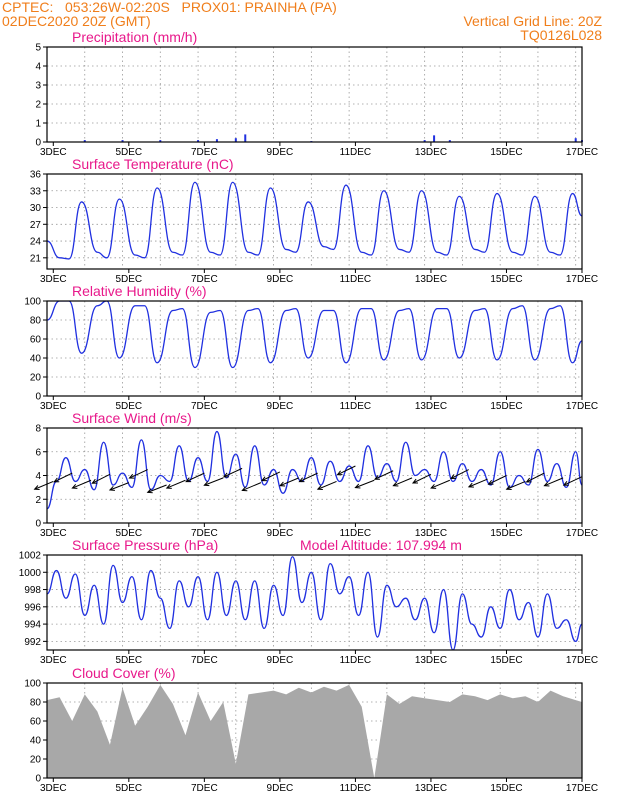 This screenshot has height=800, width=618. I want to click on y-tick-label: 21, so click(36, 258).